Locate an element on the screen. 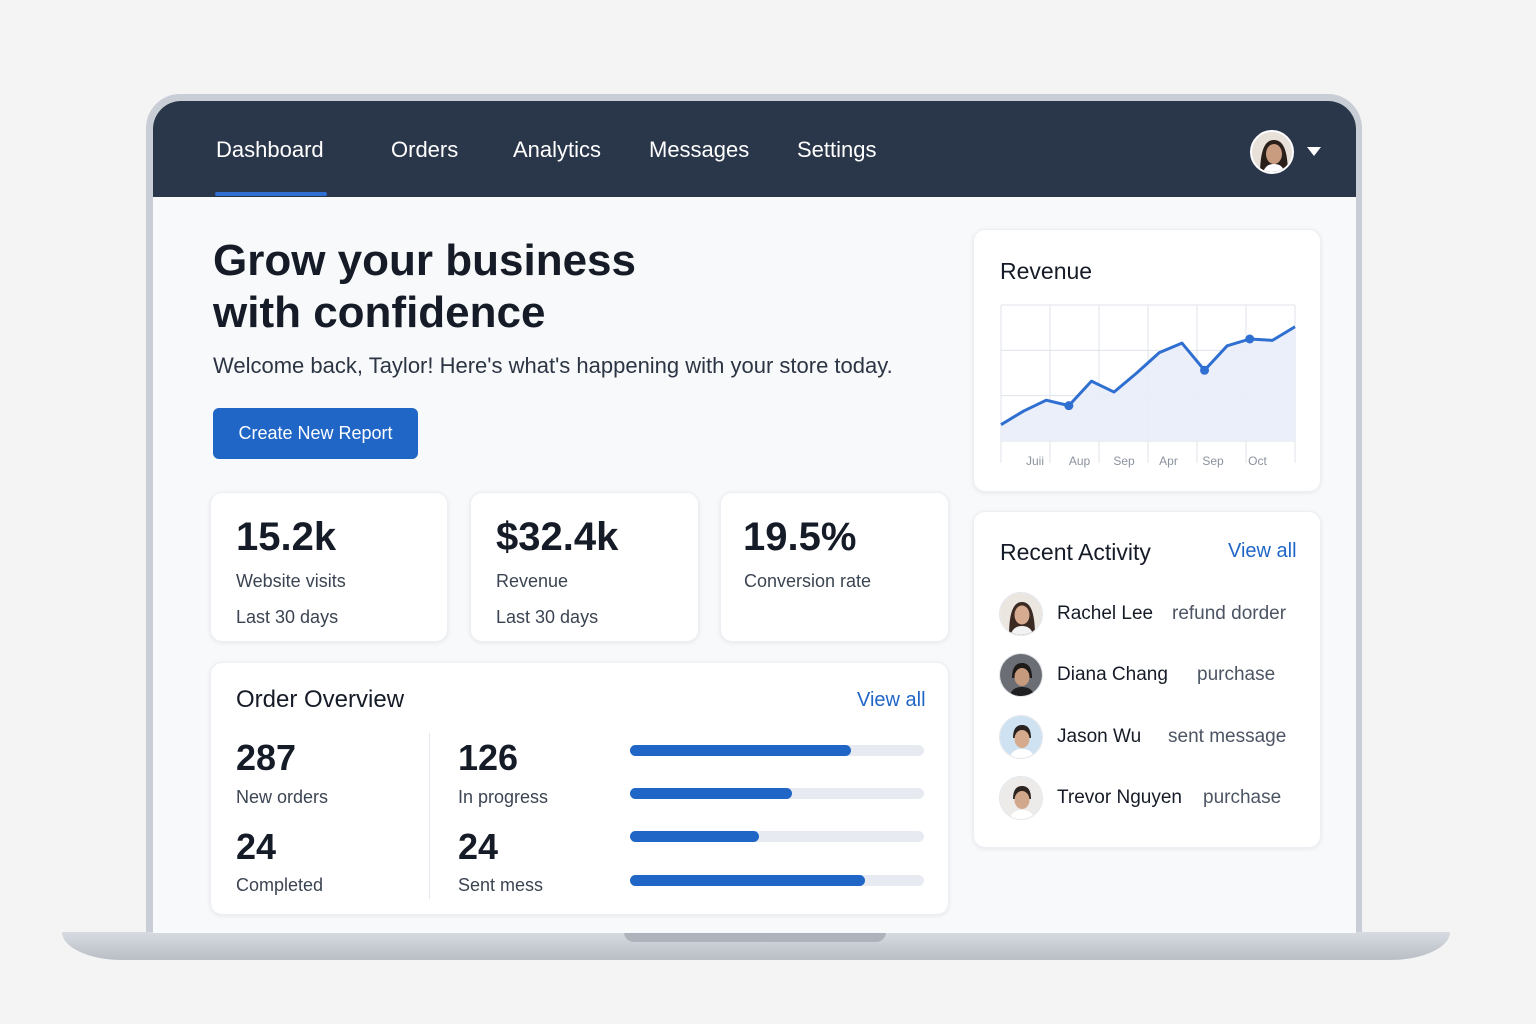 This screenshot has width=1536, height=1024. sent-messages-label: Sent mess is located at coordinates (501, 885).